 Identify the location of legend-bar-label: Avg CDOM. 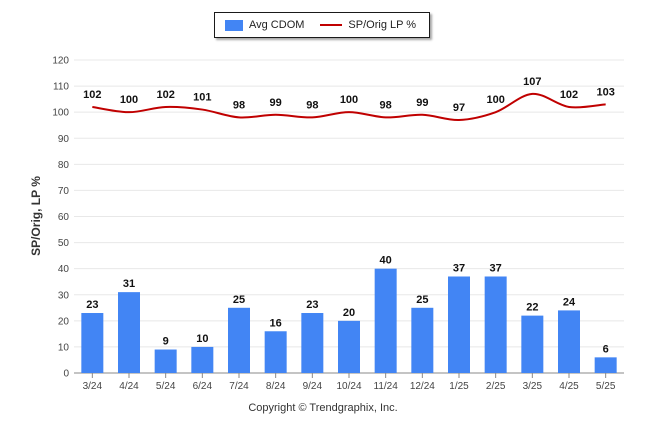
(277, 25).